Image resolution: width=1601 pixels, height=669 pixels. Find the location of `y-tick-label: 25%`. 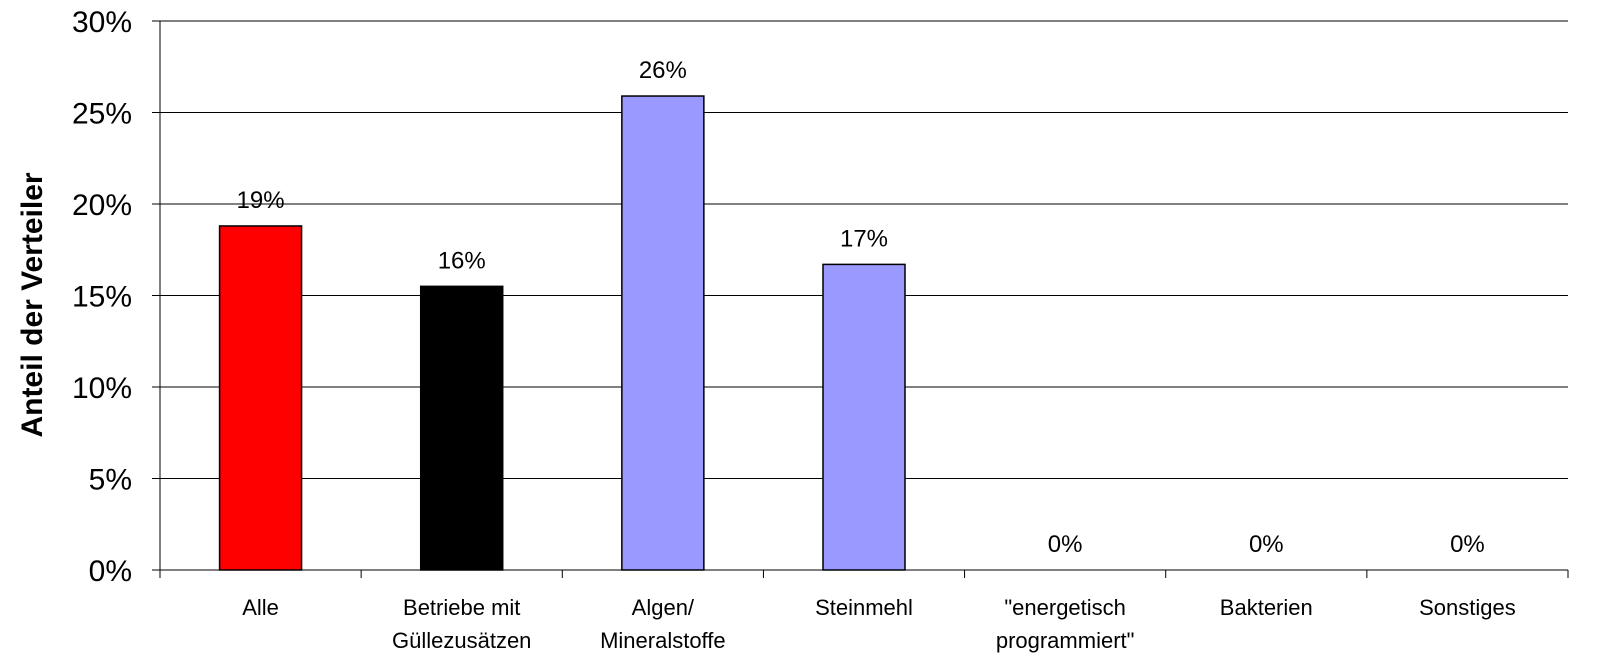

y-tick-label: 25% is located at coordinates (102, 114).